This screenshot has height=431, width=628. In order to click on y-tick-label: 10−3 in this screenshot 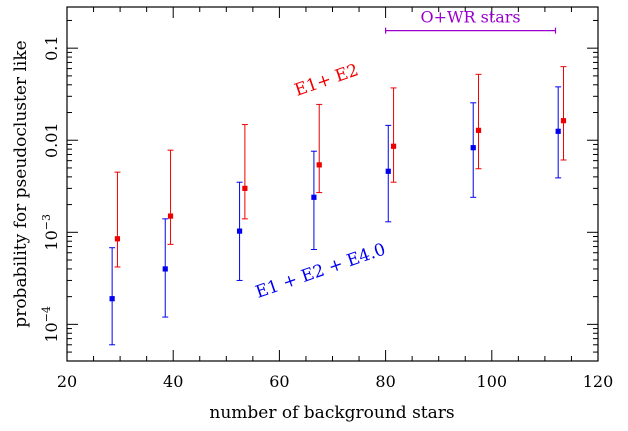, I will do `click(50, 232)`.